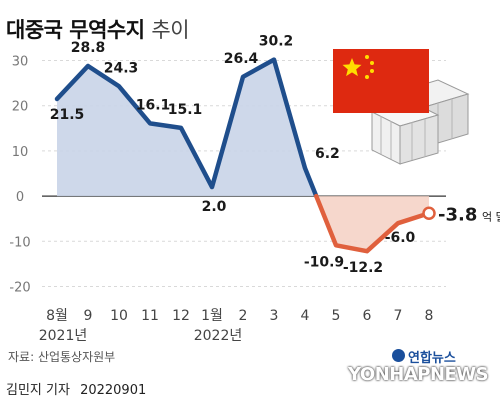 This screenshot has width=500, height=404. What do you see at coordinates (398, 316) in the screenshot?
I see `x-tick-label: 7` at bounding box center [398, 316].